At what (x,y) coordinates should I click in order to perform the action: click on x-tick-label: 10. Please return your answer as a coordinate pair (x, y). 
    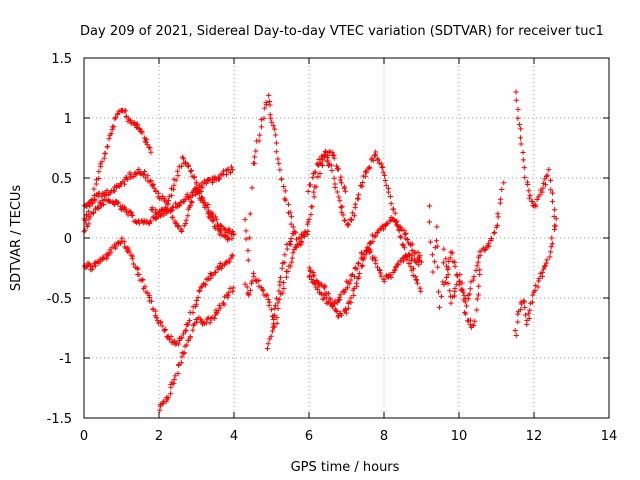
    Looking at the image, I should click on (459, 436).